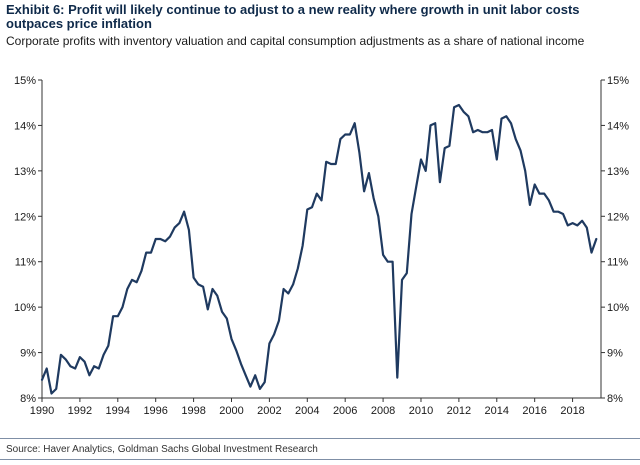 This screenshot has height=465, width=640. Describe the element at coordinates (618, 126) in the screenshot. I see `y-tick-label-right: 14%` at that location.